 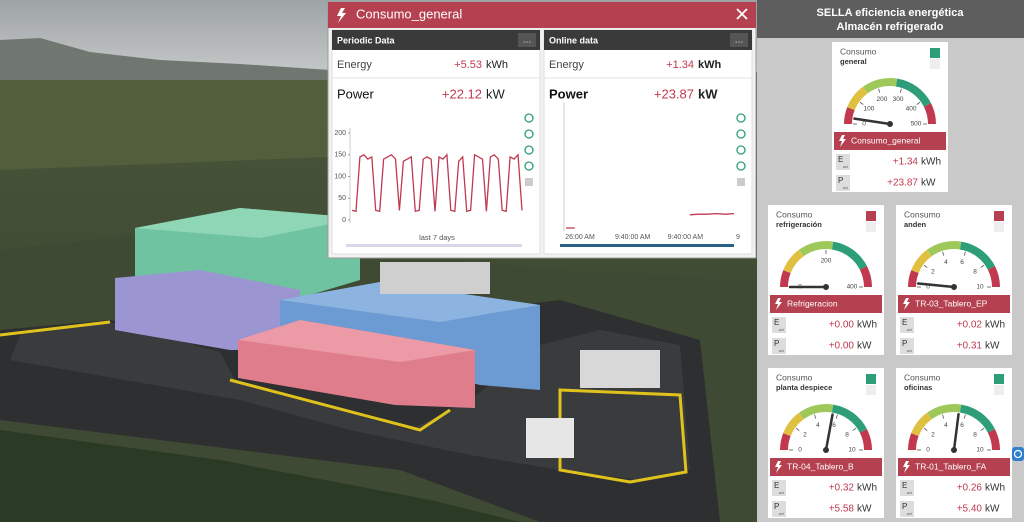 I want to click on x-tick-label: 26:00 AM, so click(x=580, y=237).